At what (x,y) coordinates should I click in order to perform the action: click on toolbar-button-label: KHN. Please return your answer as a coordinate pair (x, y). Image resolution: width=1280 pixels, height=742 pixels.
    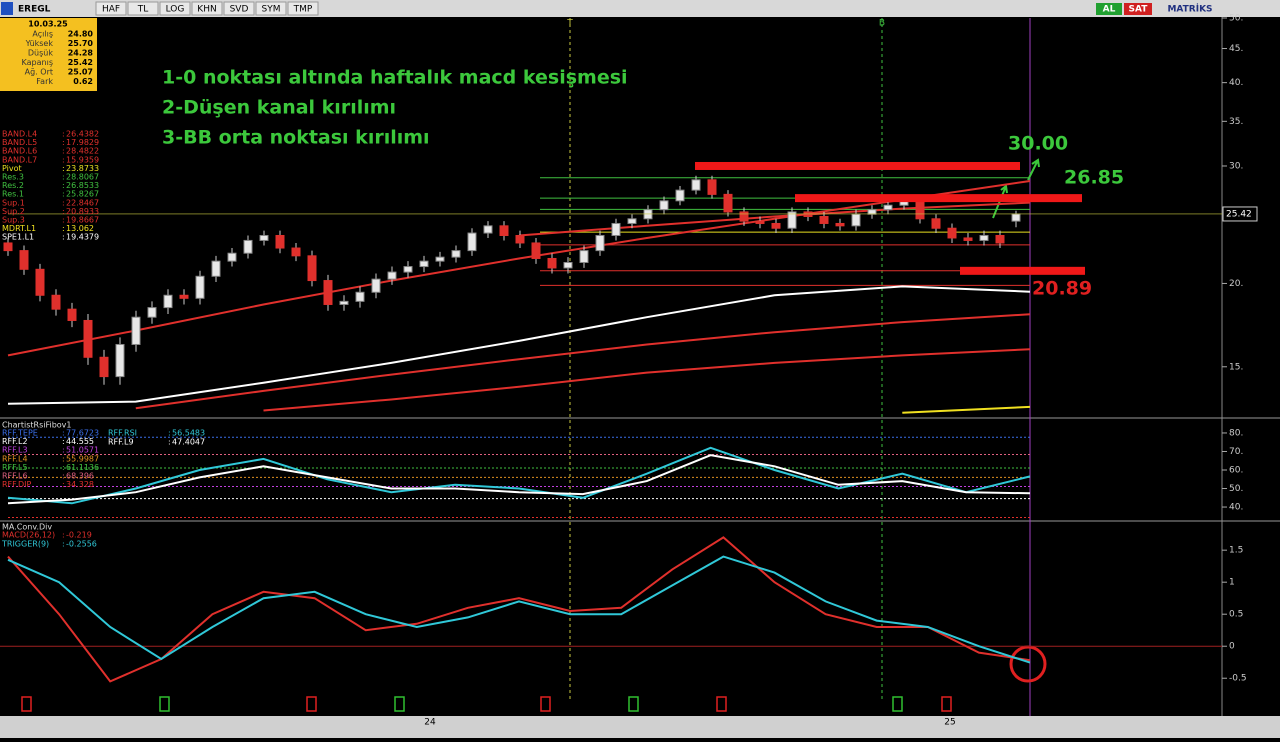
    Looking at the image, I should click on (206, 10).